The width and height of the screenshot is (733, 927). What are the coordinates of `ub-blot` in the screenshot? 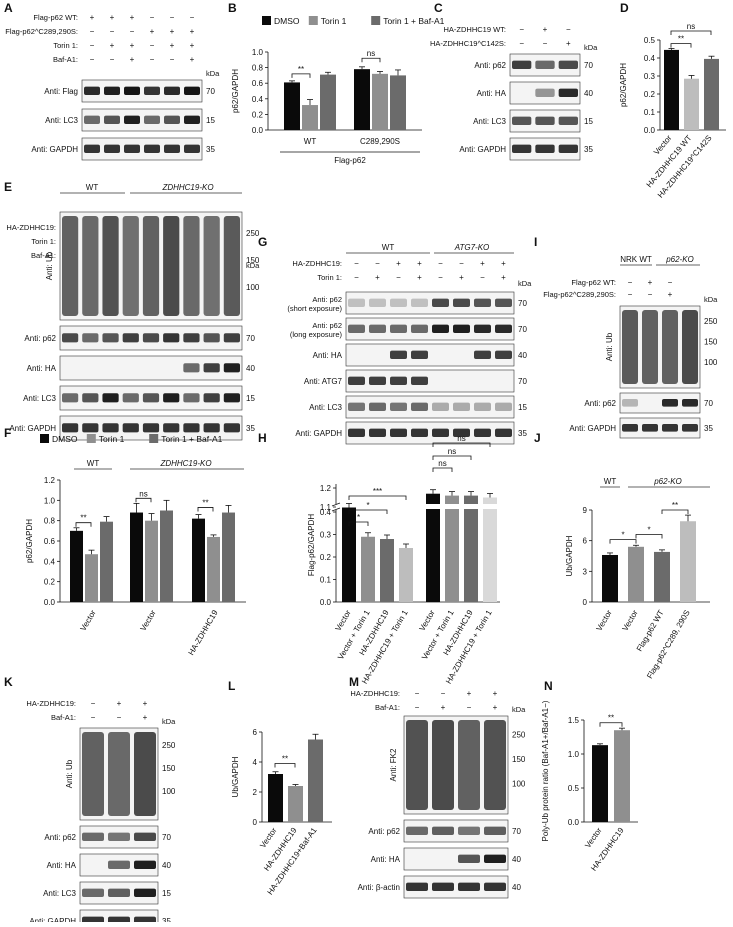 It's located at (660, 347).